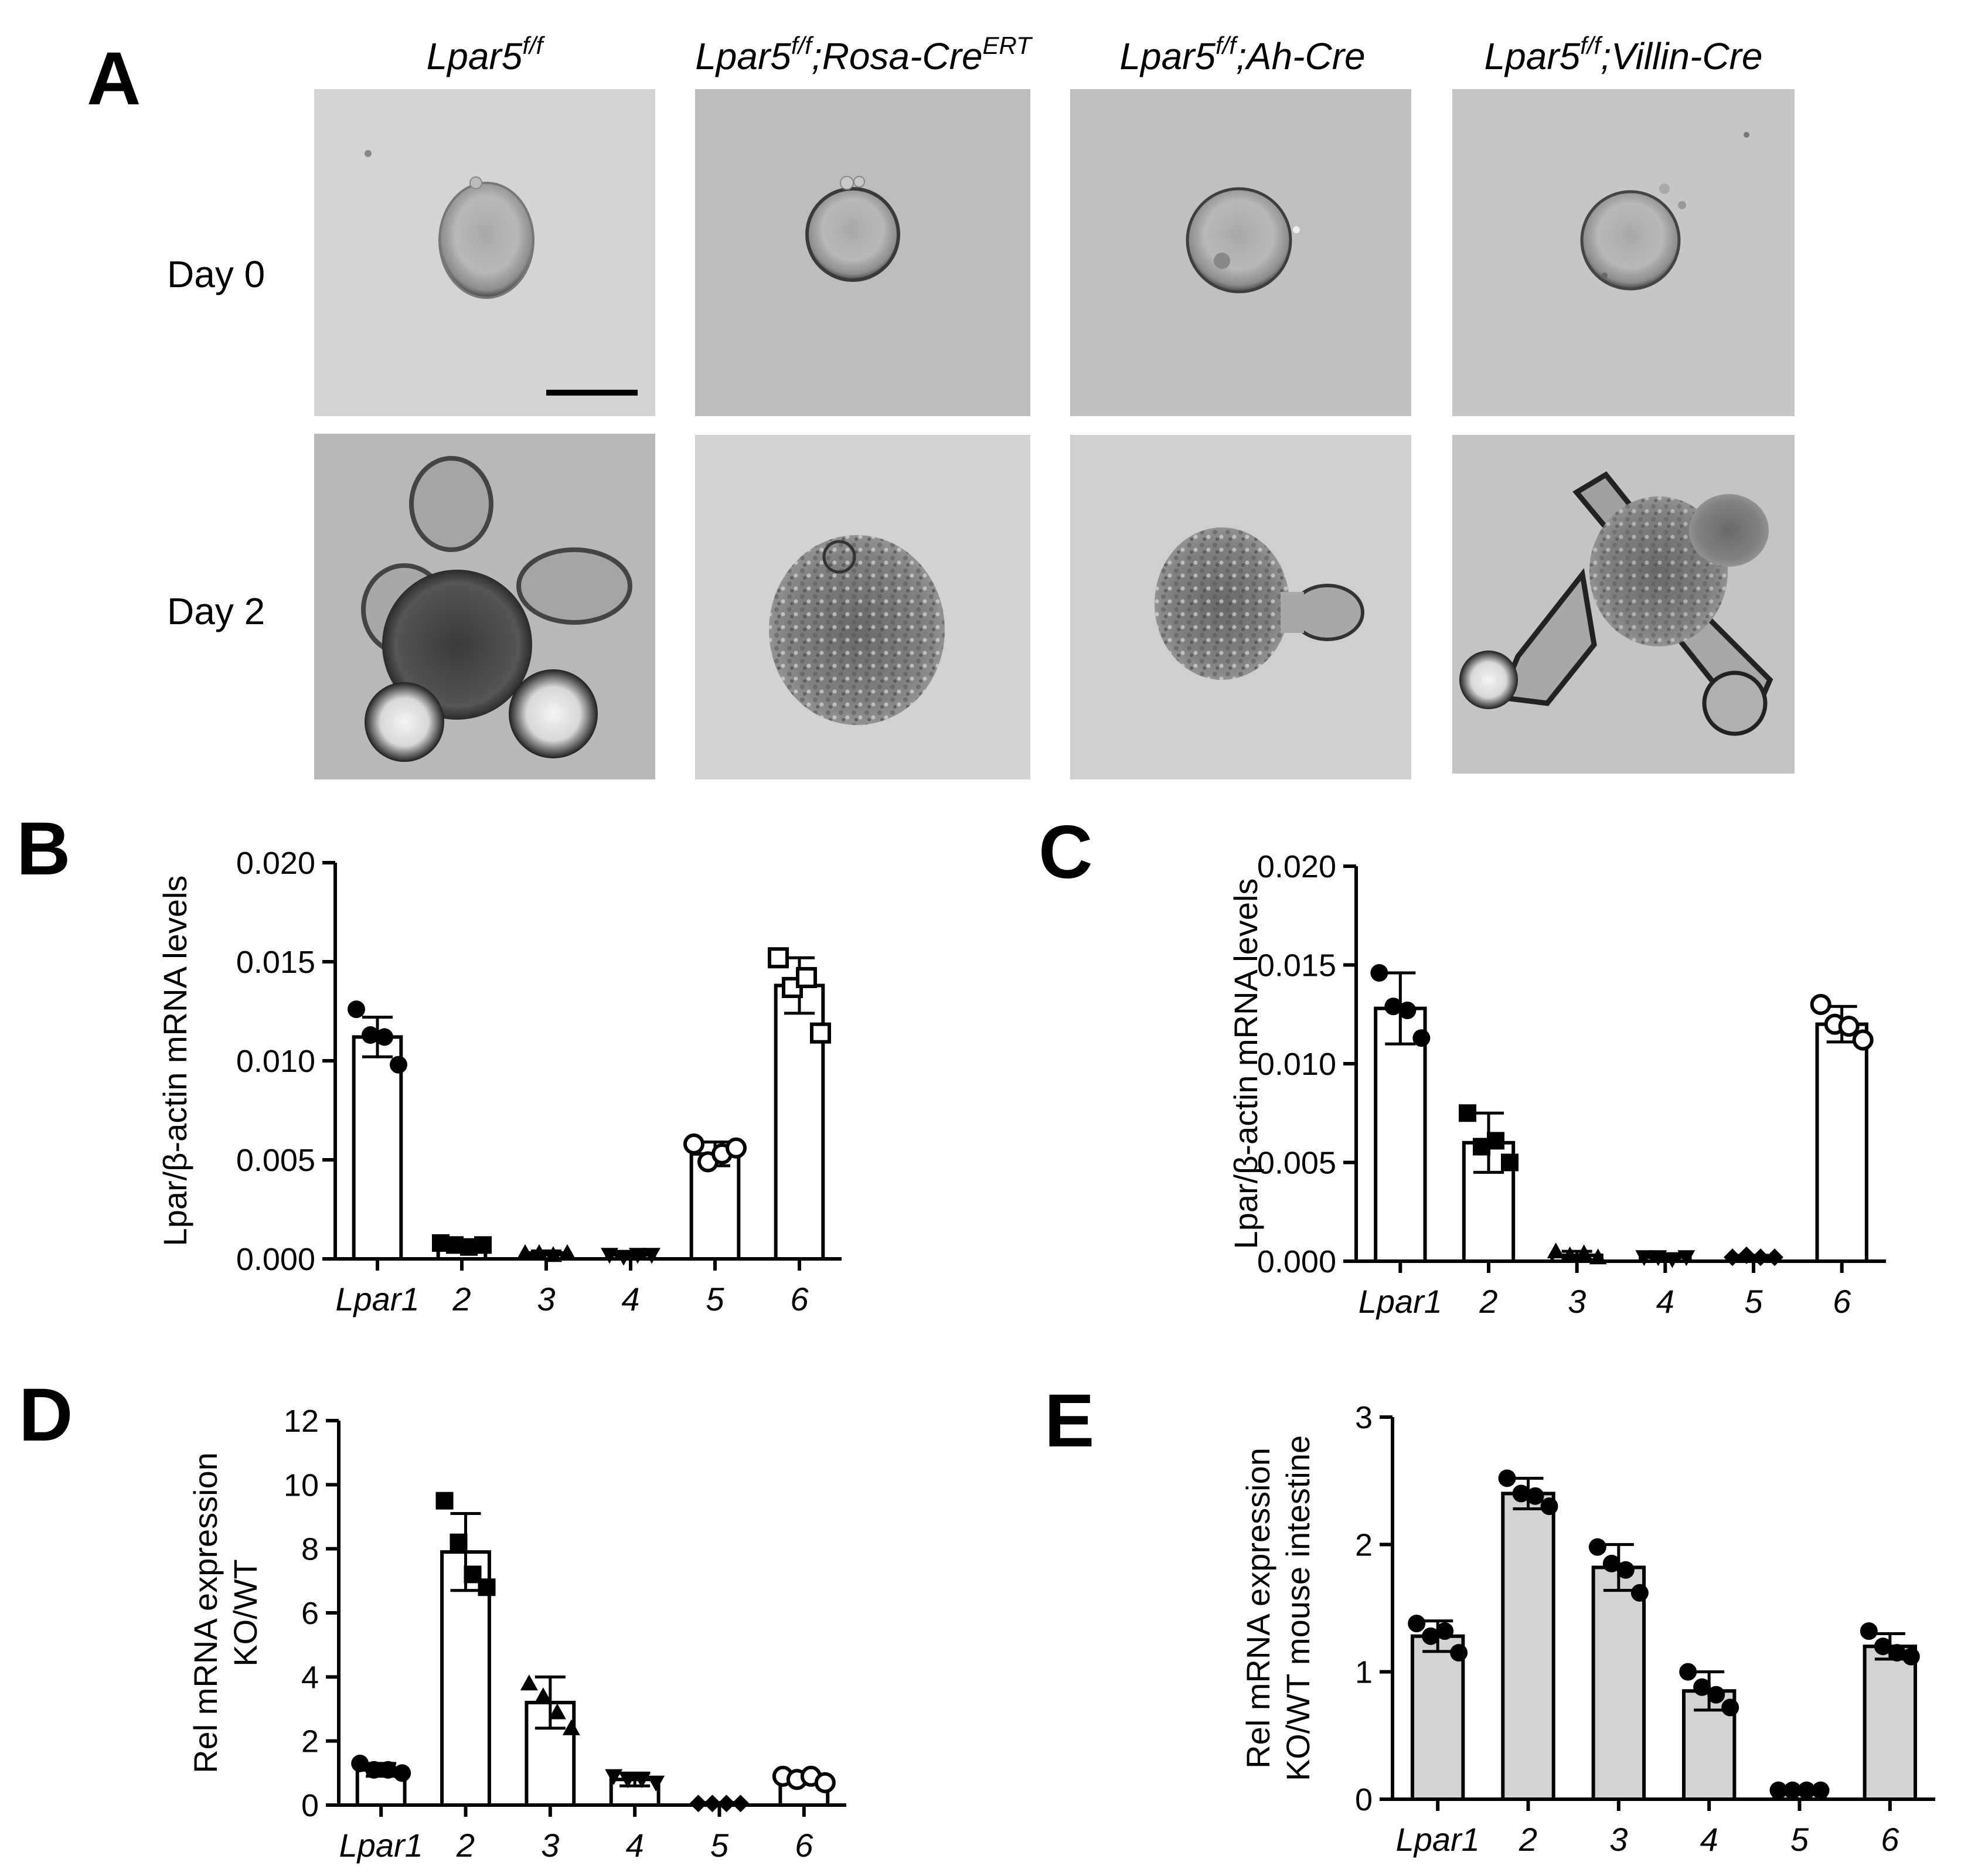 The height and width of the screenshot is (1876, 1961). I want to click on column-title-1: Lpar5f/f, so click(487, 54).